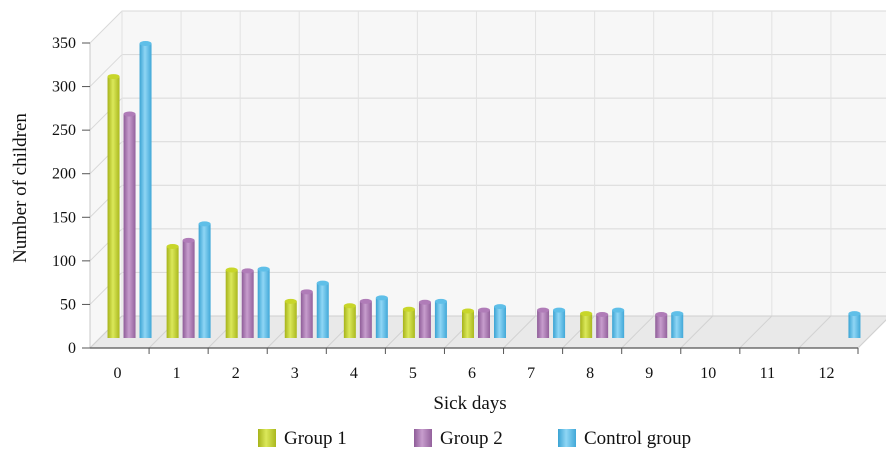  Describe the element at coordinates (472, 373) in the screenshot. I see `x-tick-label: 6` at that location.